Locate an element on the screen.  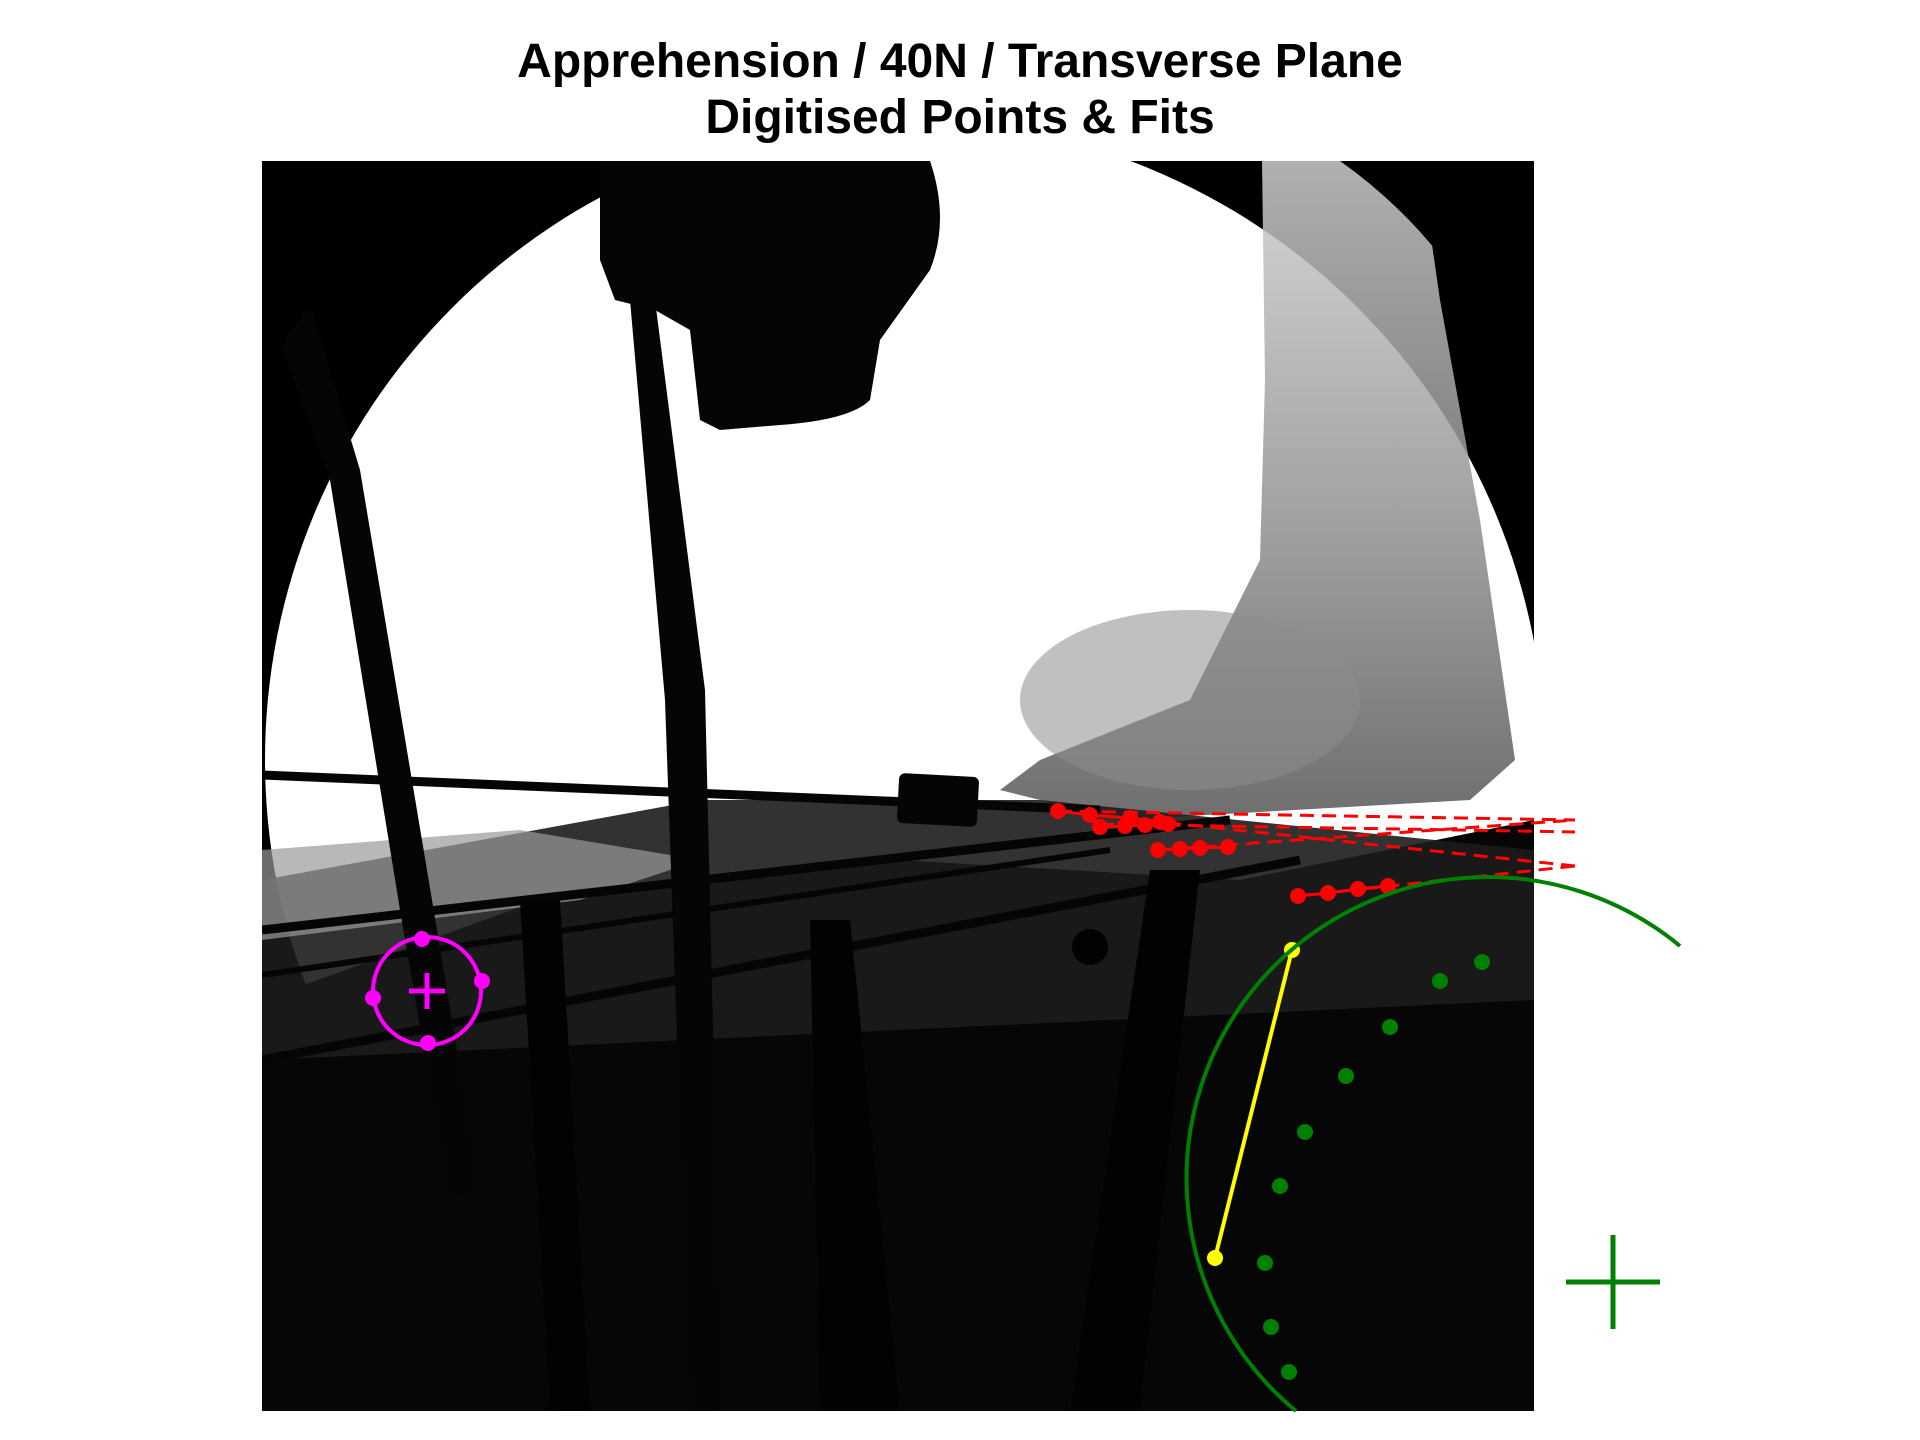
title-line-2: Digitised Points & Fits is located at coordinates (960, 117).